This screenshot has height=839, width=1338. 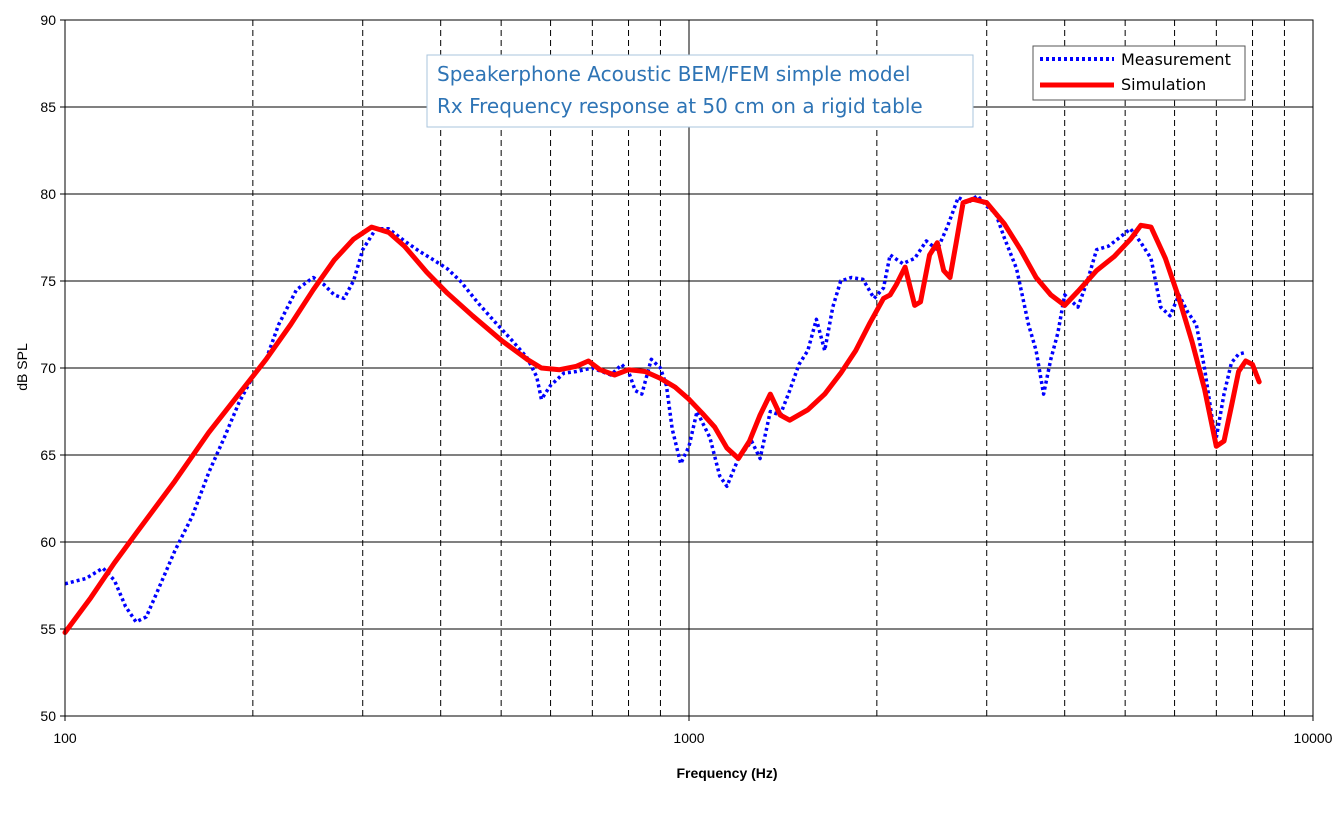 What do you see at coordinates (1163, 84) in the screenshot?
I see `legend-label-simulation: Simulation` at bounding box center [1163, 84].